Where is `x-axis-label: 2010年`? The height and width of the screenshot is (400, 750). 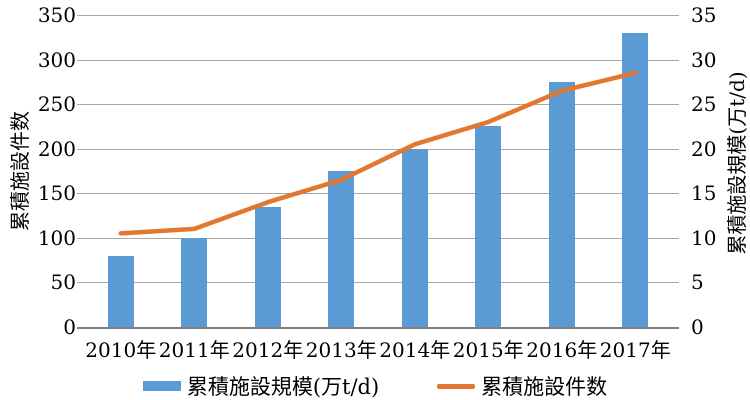 x-axis-label: 2010年 is located at coordinates (121, 350).